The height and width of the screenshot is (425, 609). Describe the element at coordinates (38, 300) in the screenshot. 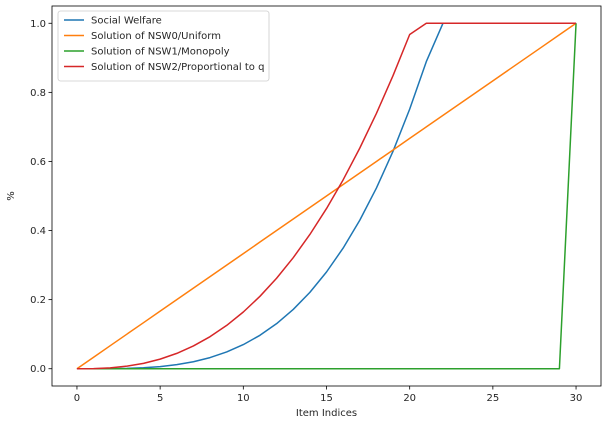

I see `y-tick-label: 0.2` at that location.